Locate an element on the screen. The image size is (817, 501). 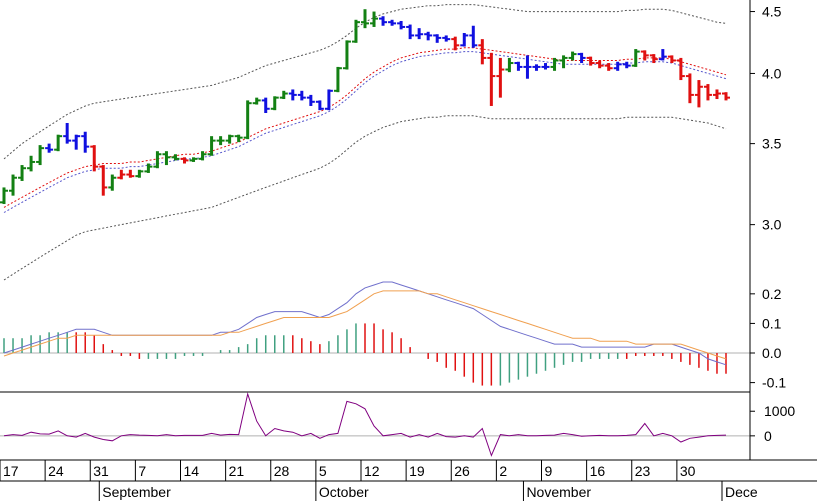
day-tick-label: 14 is located at coordinates (192, 471).